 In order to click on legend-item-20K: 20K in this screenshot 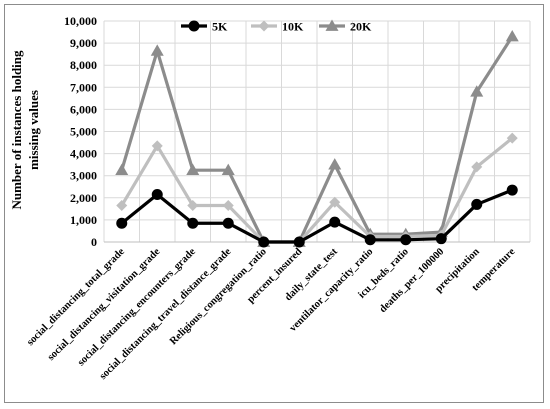, I will do `click(345, 26)`.